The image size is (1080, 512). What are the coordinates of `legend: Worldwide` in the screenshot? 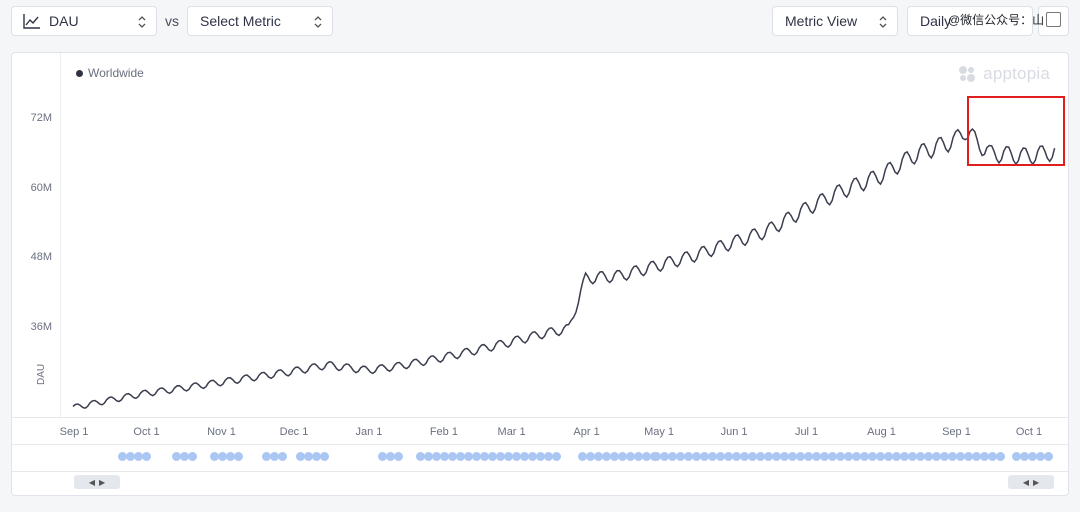 It's located at (110, 73).